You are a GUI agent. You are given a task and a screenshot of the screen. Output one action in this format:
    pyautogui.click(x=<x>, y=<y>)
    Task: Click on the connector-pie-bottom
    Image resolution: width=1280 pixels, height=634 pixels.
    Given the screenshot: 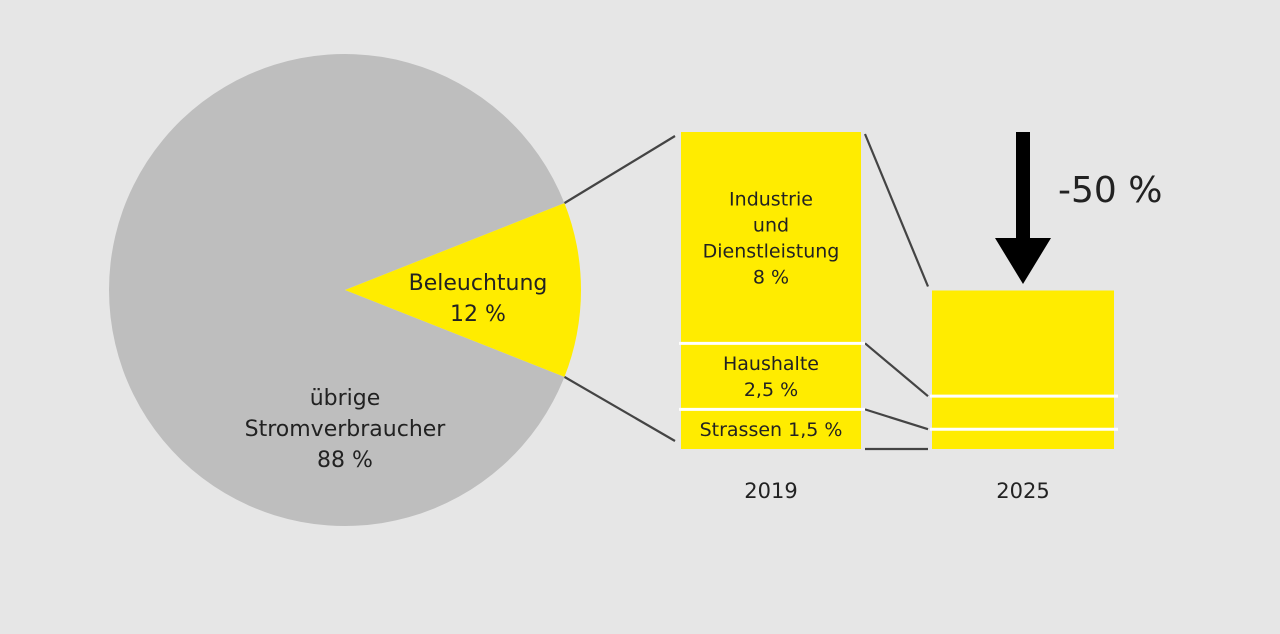 What is the action you would take?
    pyautogui.click(x=619, y=408)
    